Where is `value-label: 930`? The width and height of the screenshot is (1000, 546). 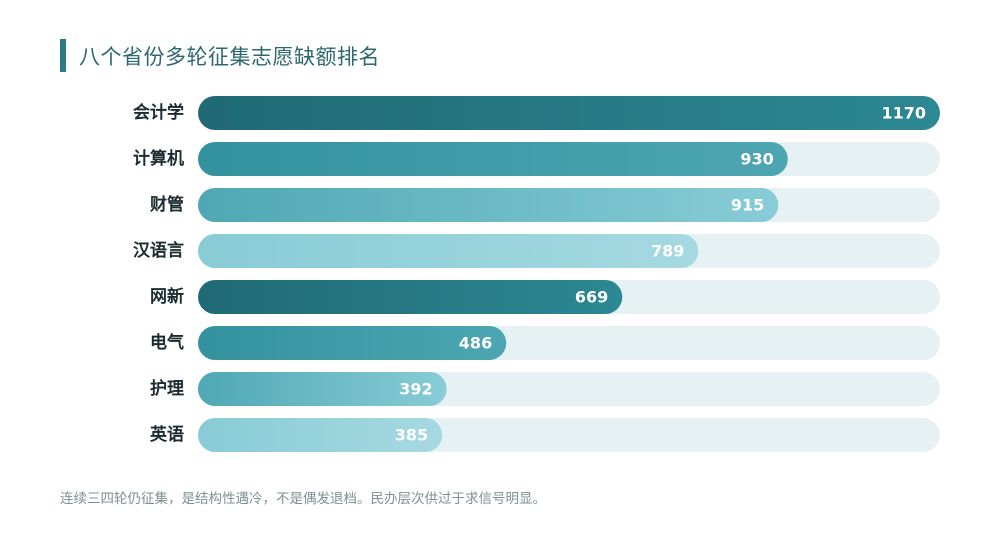 value-label: 930 is located at coordinates (756, 159).